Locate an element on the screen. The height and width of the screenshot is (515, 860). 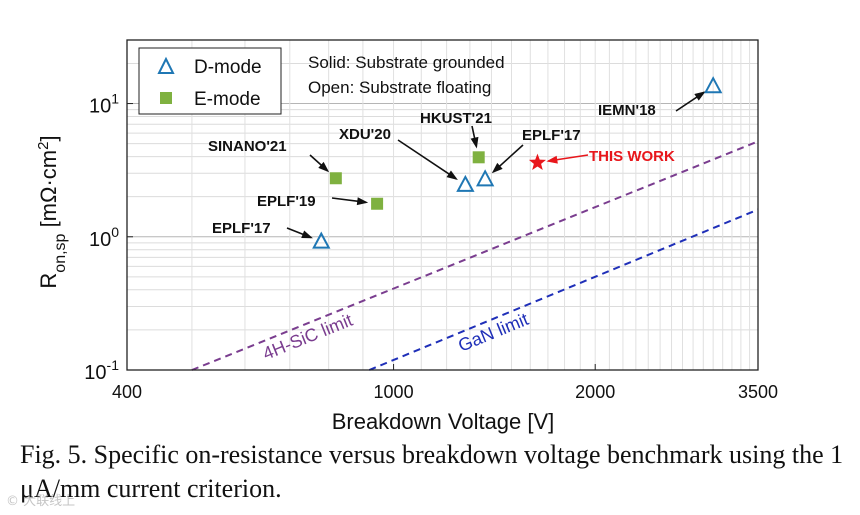
legend: D-mode E-mode is located at coordinates (210, 81).